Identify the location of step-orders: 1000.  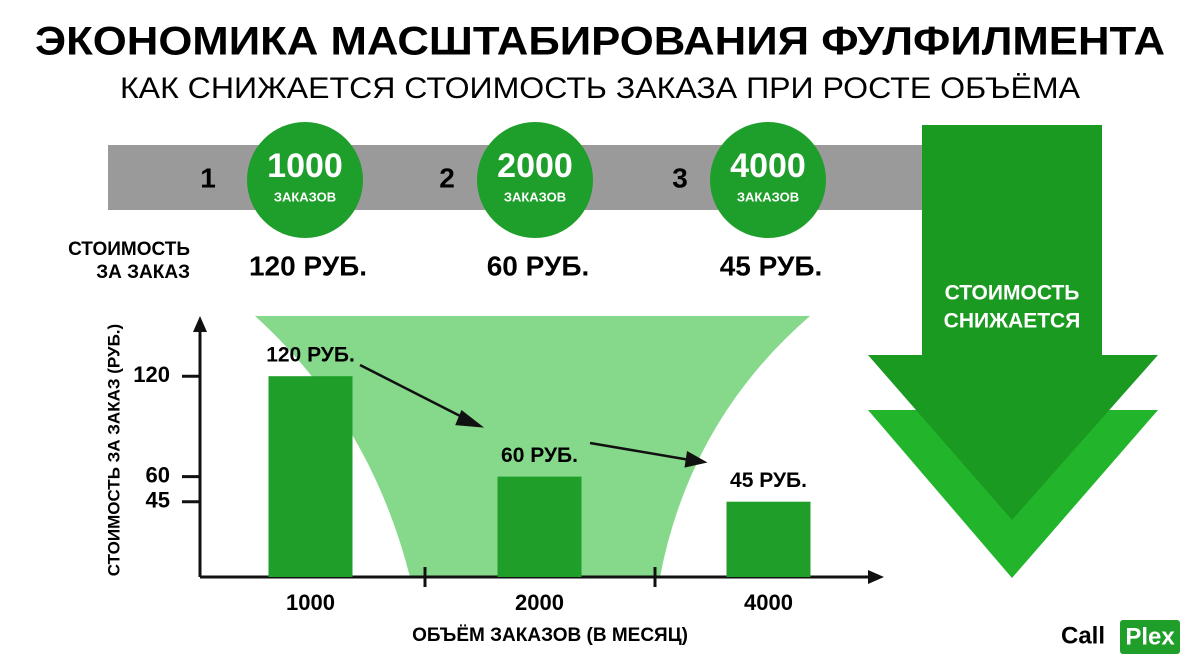
(305, 166).